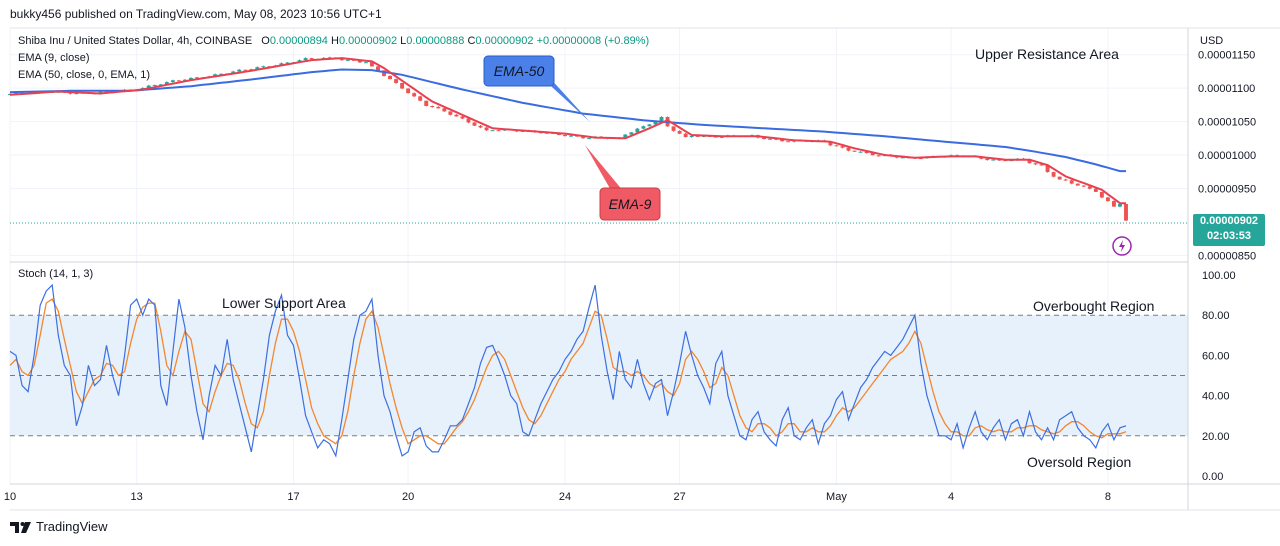 The image size is (1280, 546). Describe the element at coordinates (1122, 246) in the screenshot. I see `lightning-icon` at that location.